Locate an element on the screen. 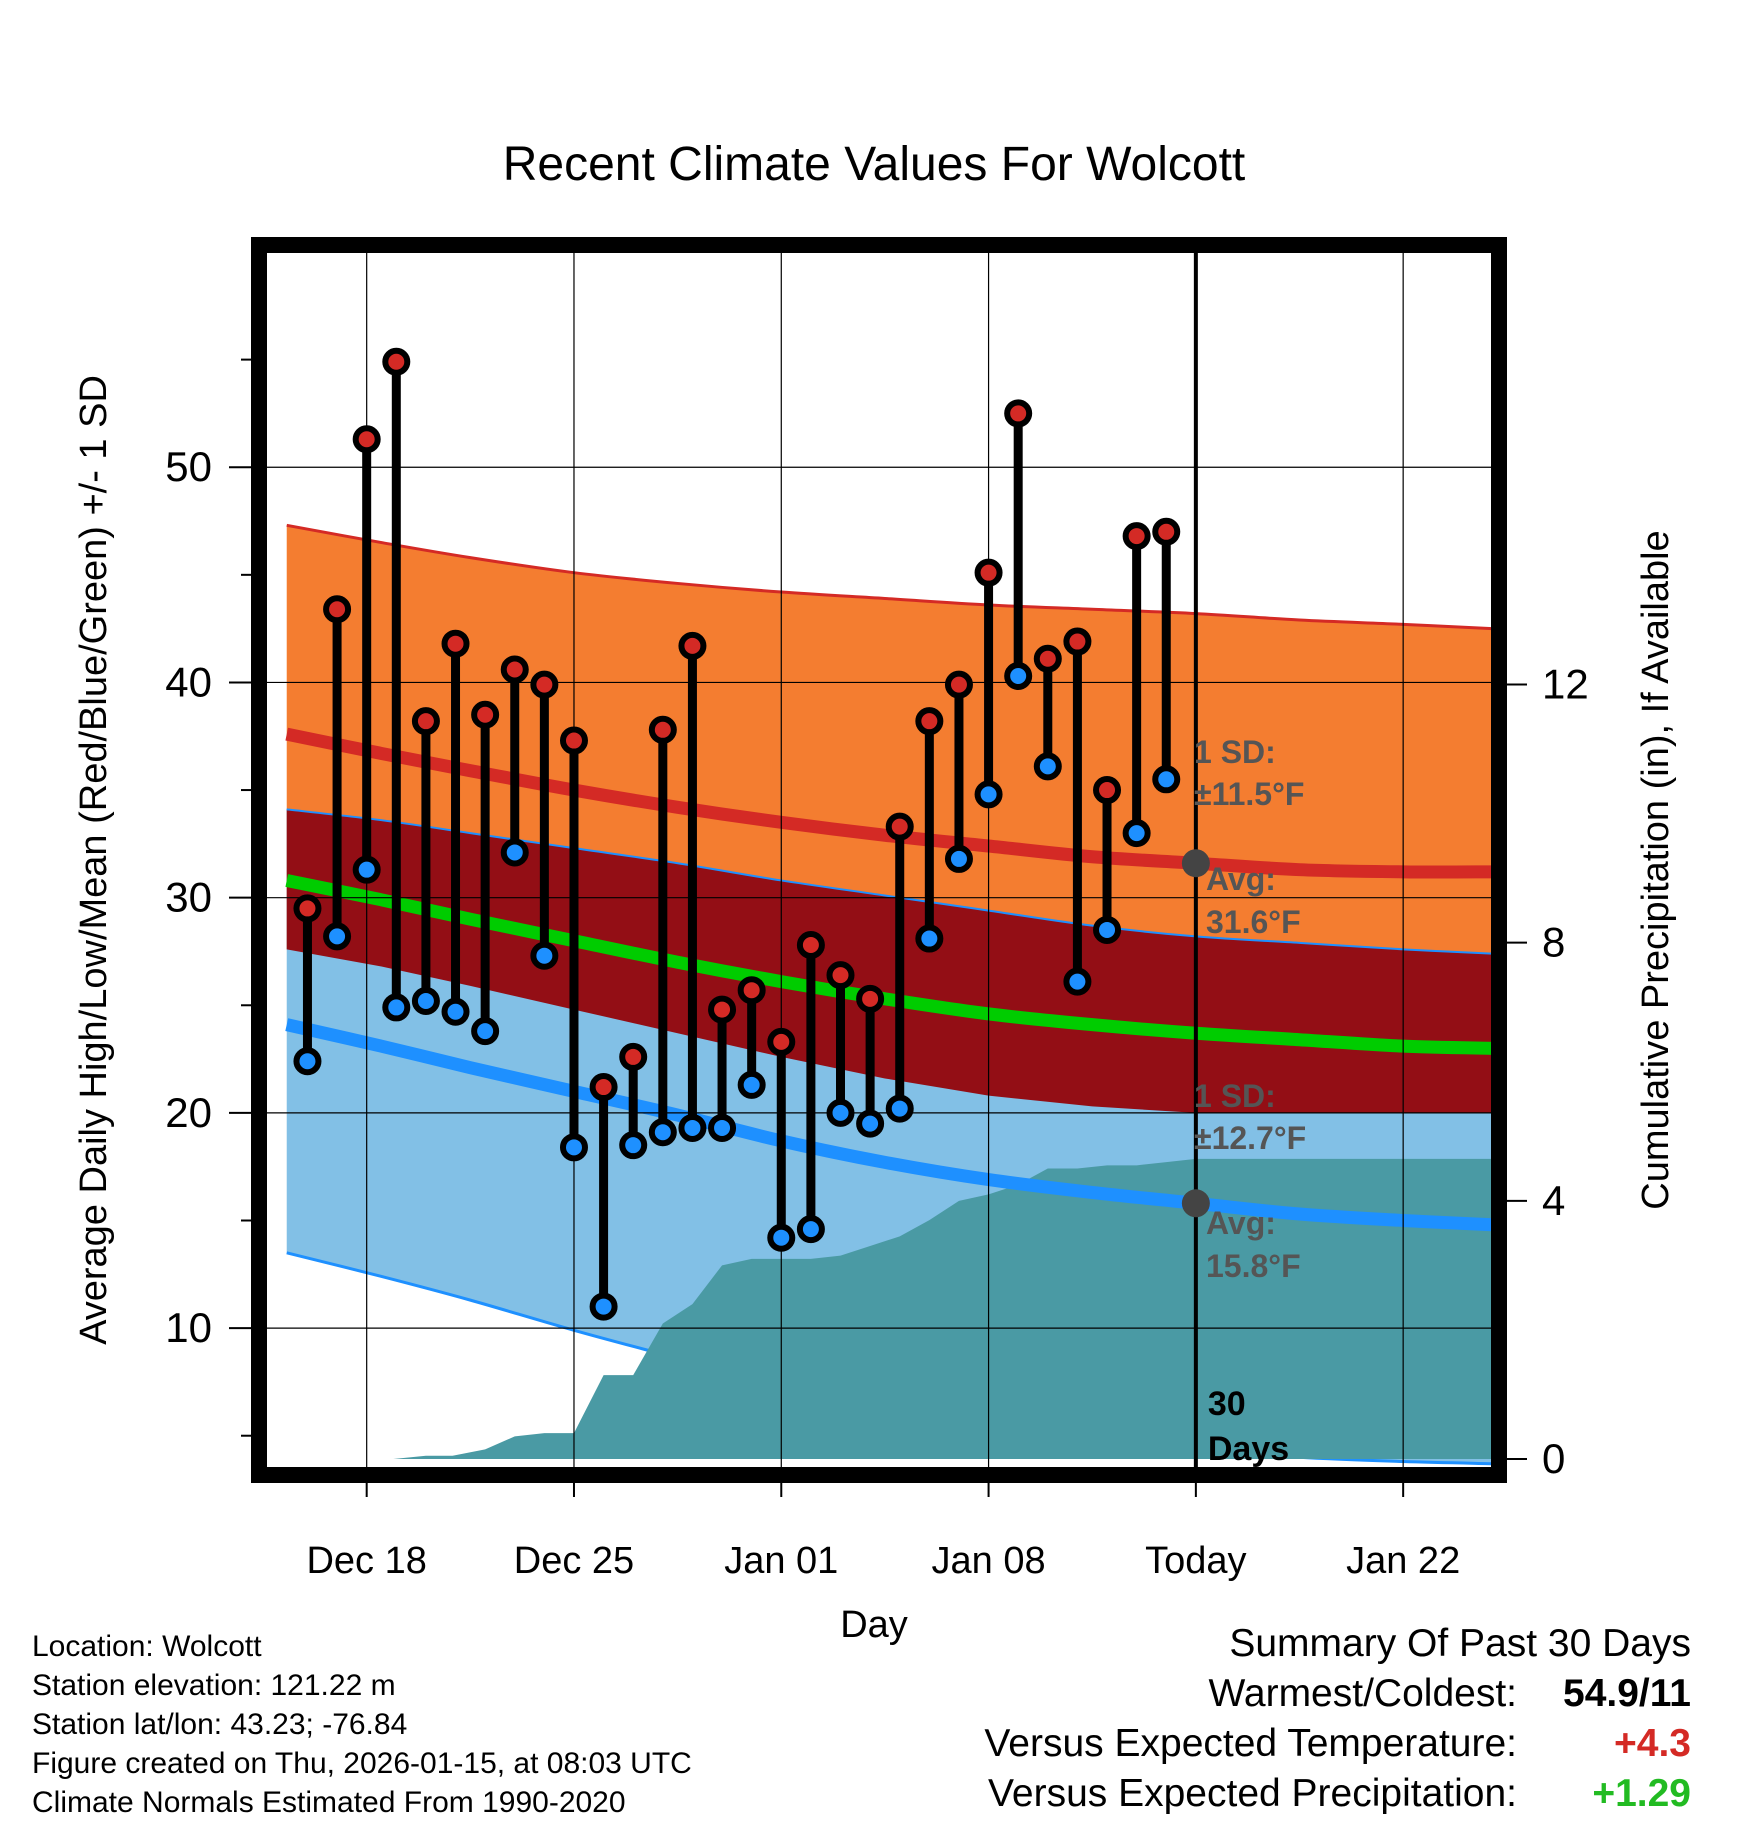  x-tick-label: Today is located at coordinates (1195, 1561).